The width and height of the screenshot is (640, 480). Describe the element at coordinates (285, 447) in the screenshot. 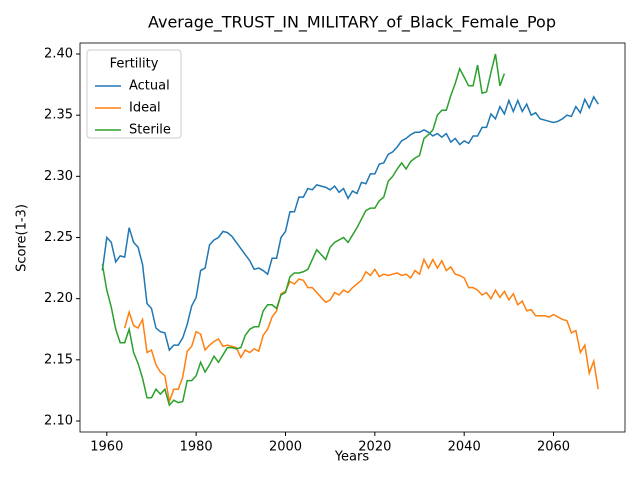

I see `x-tick-label: 2000` at that location.